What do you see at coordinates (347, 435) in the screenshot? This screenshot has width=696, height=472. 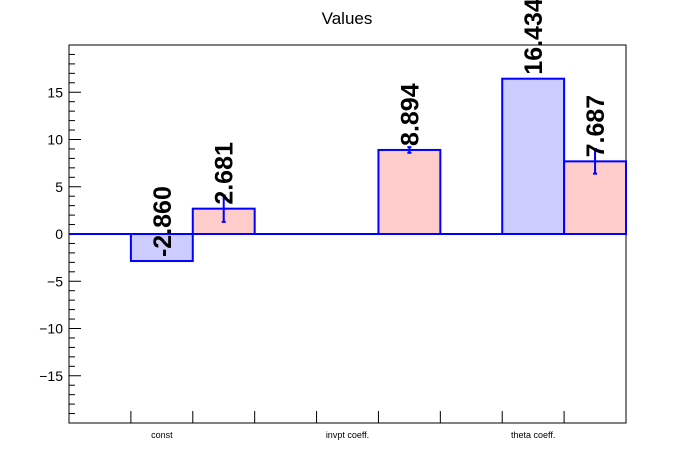 I see `x-category-label: invpt coeff.` at bounding box center [347, 435].